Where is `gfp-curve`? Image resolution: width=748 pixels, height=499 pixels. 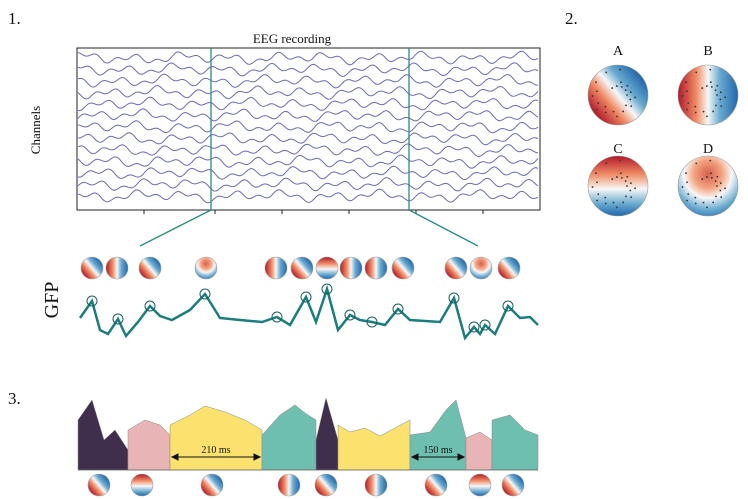 gfp-curve is located at coordinates (308, 312).